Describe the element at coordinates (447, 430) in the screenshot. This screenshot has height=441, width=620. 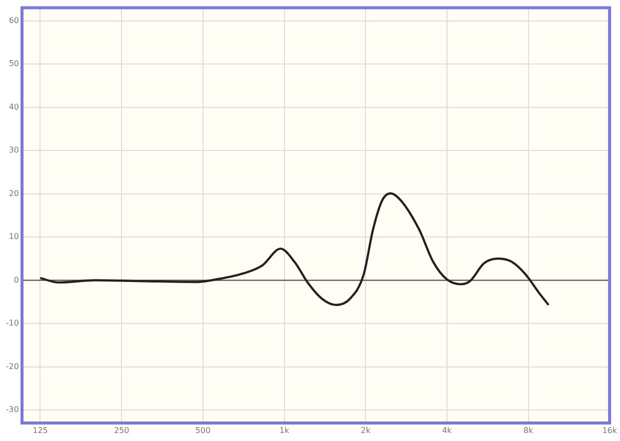
I see `x-tick-label: 4k` at that location.